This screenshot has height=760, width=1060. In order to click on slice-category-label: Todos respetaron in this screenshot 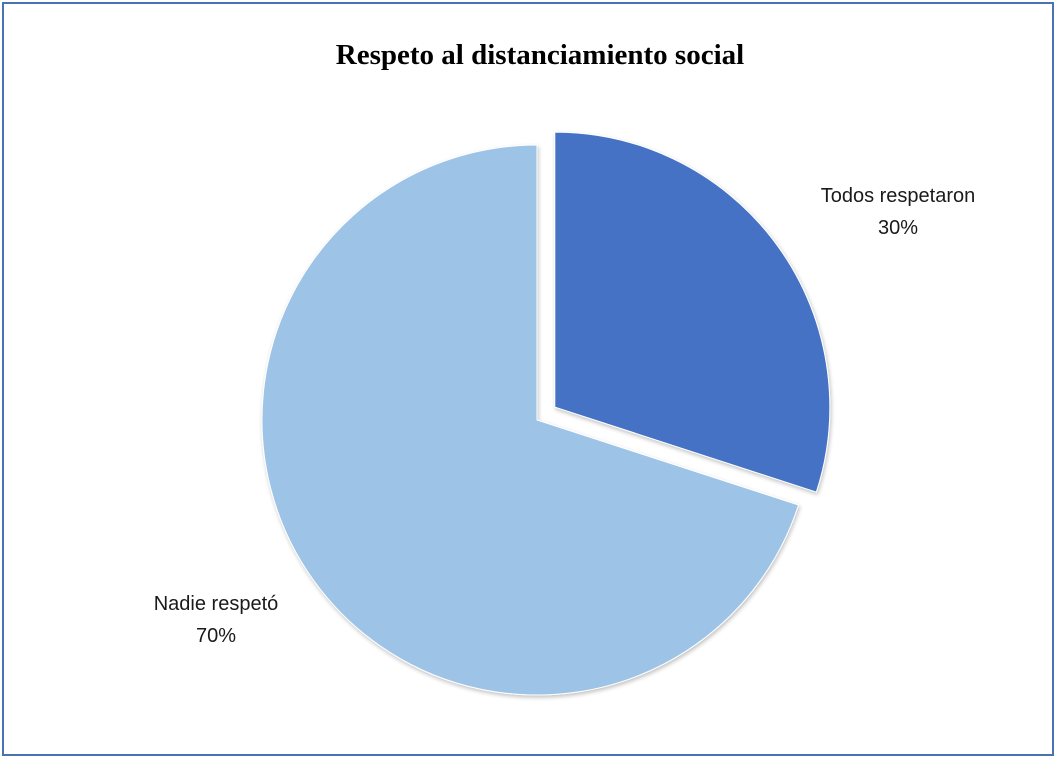, I will do `click(898, 196)`.